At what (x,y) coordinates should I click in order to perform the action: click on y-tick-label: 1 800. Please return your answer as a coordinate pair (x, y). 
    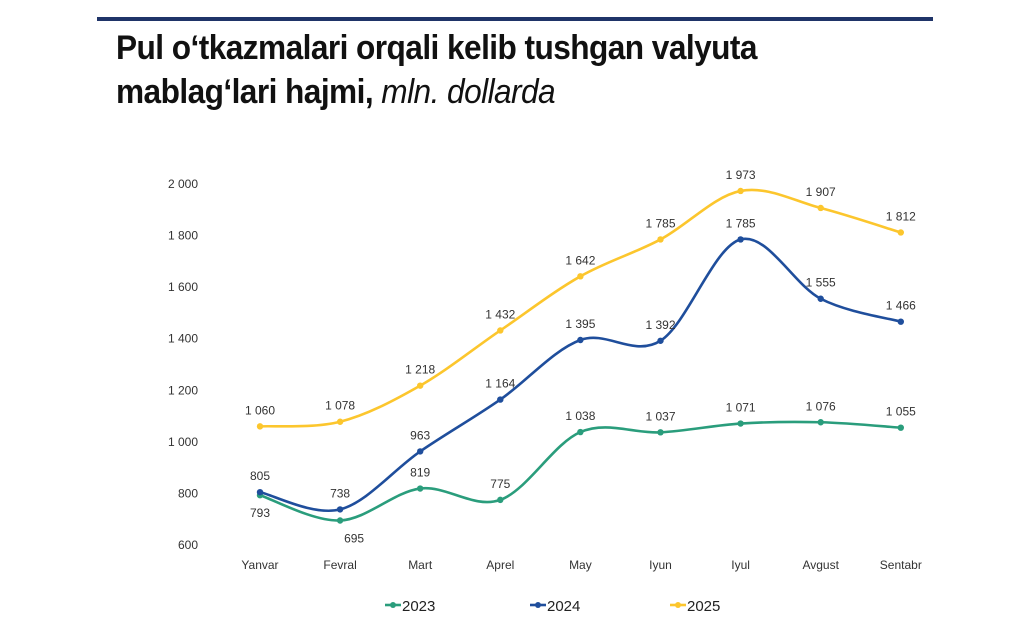
    Looking at the image, I should click on (183, 236).